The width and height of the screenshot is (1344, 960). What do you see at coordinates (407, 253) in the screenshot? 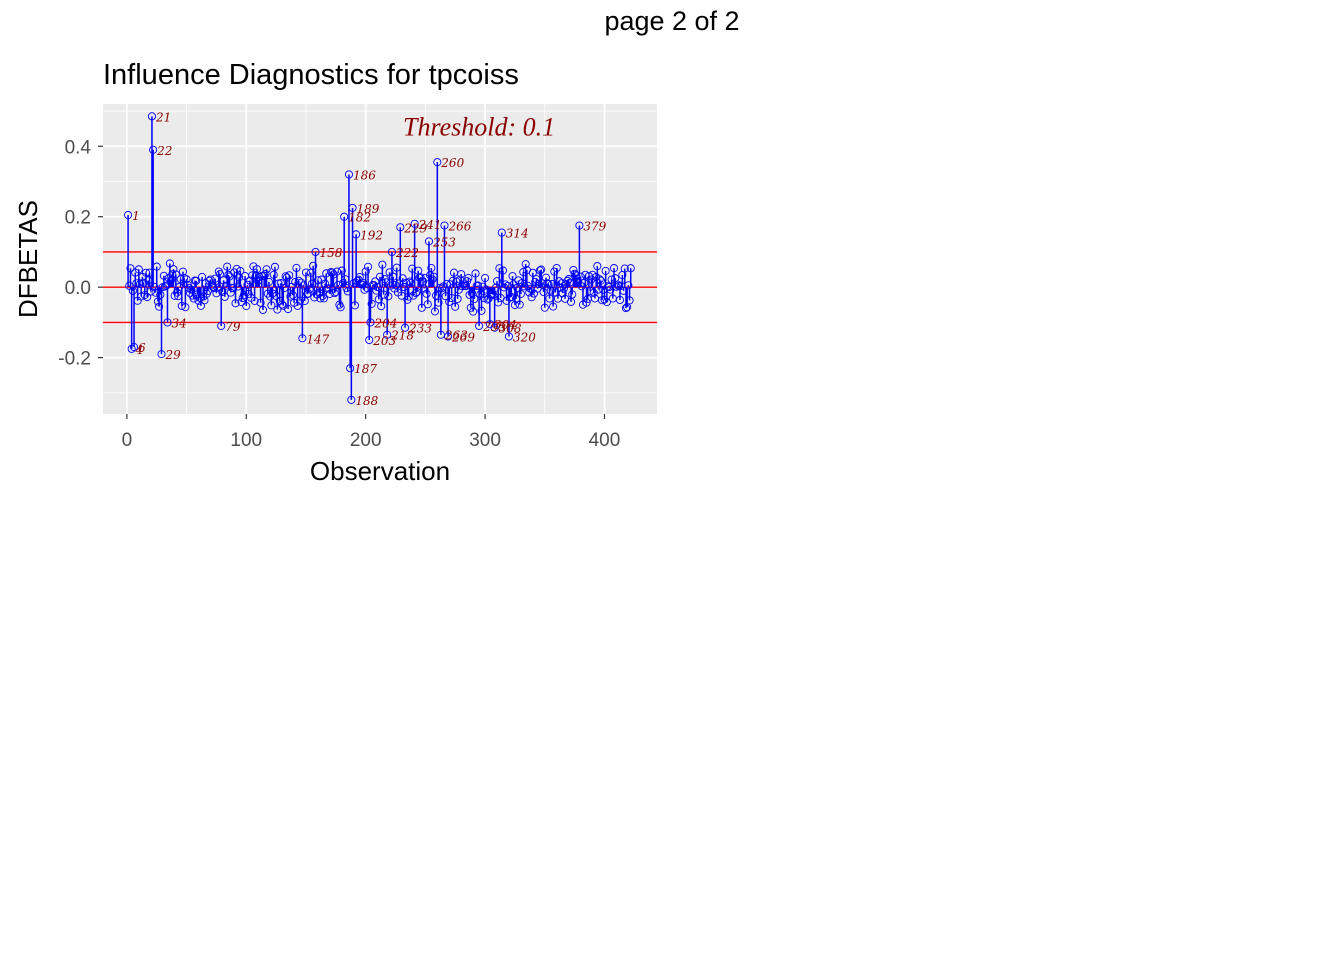
I see `point-label: 222` at bounding box center [407, 253].